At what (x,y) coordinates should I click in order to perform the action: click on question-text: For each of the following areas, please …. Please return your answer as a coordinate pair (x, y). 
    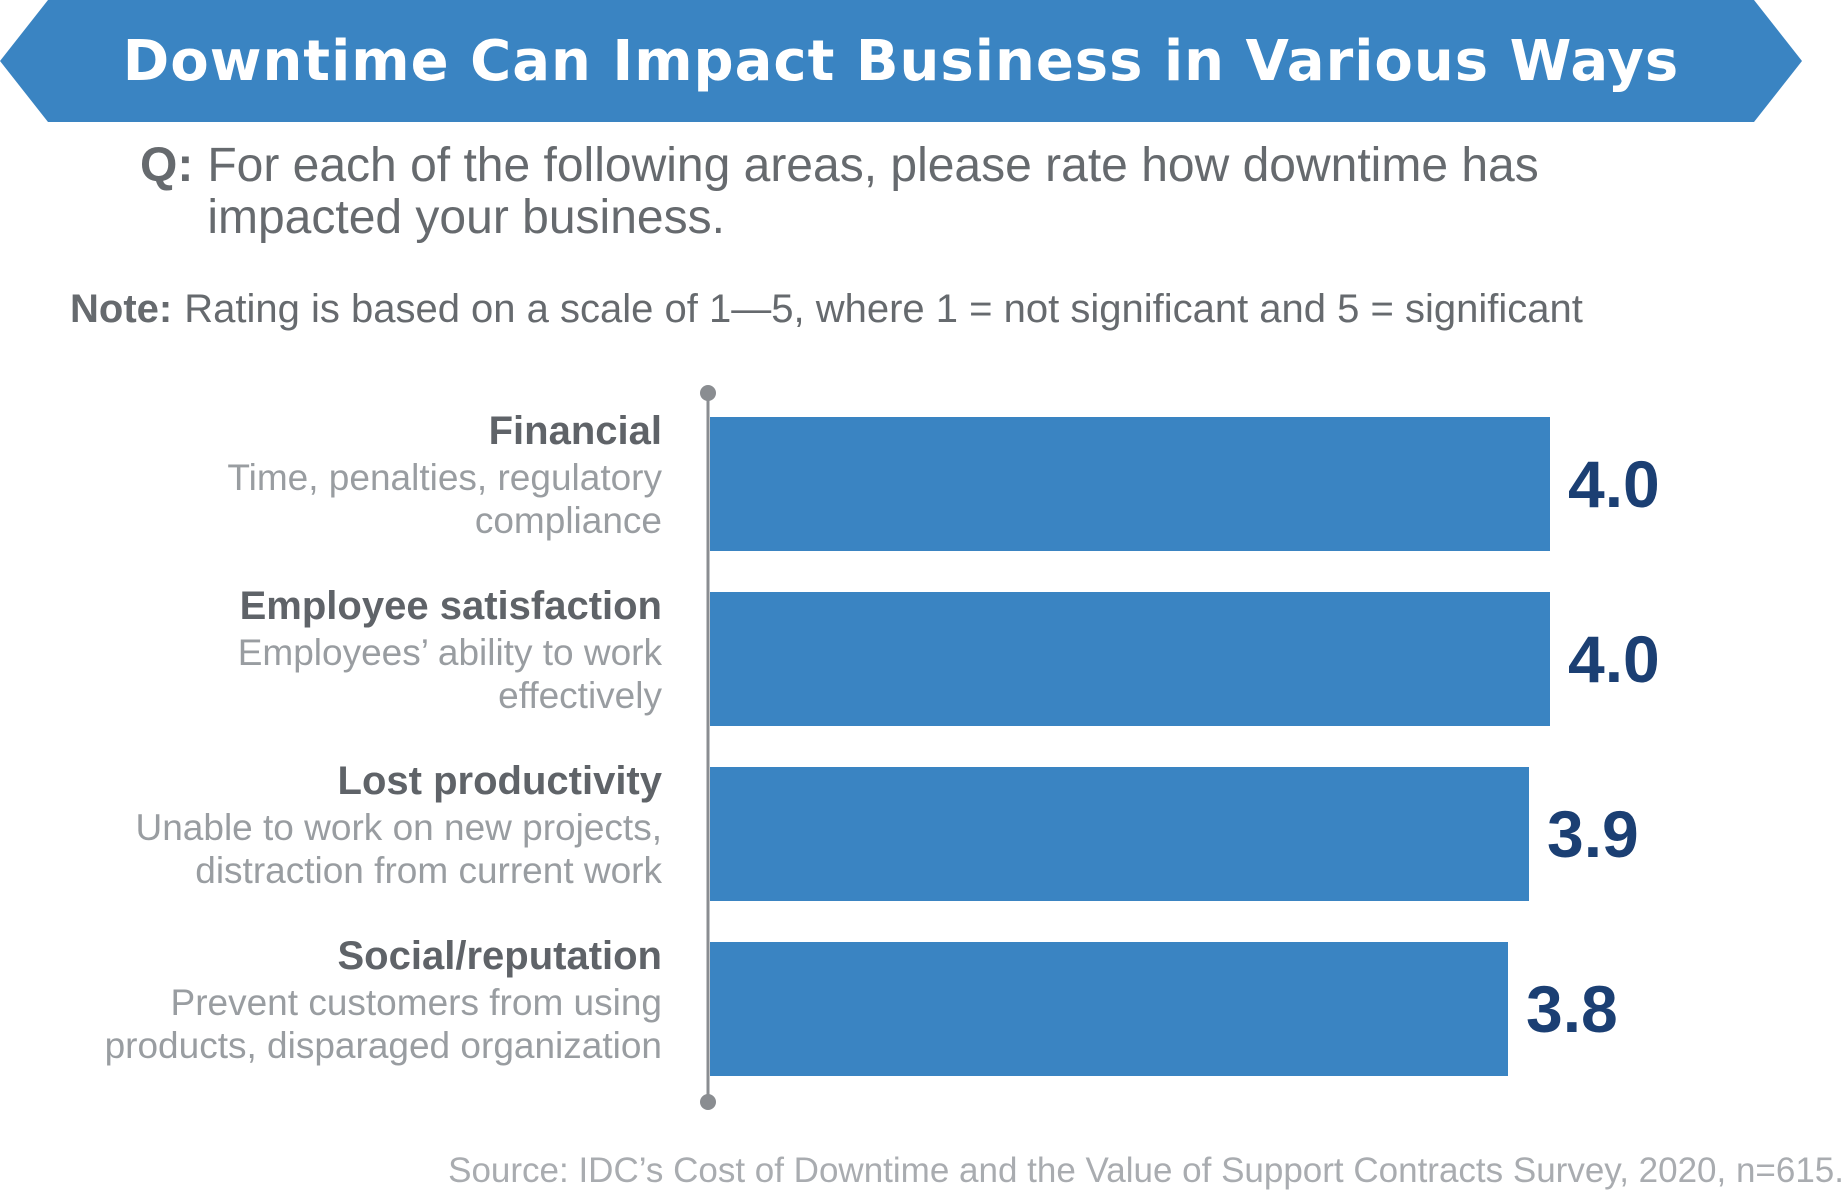
    Looking at the image, I should click on (873, 191).